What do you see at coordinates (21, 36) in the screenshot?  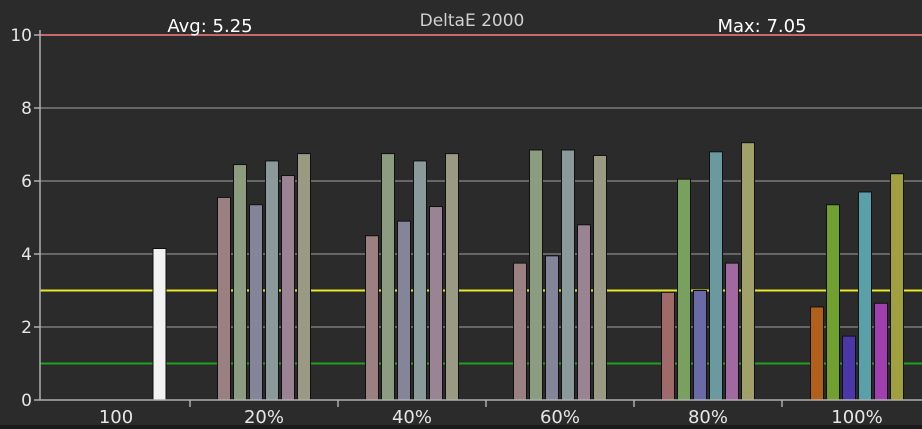 I see `y-tick-label-10: 10` at bounding box center [21, 36].